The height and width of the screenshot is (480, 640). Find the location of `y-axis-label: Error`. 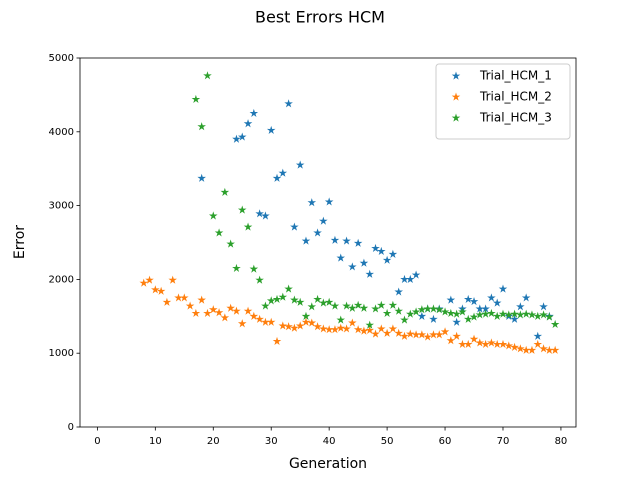

y-axis-label: Error is located at coordinates (20, 242).